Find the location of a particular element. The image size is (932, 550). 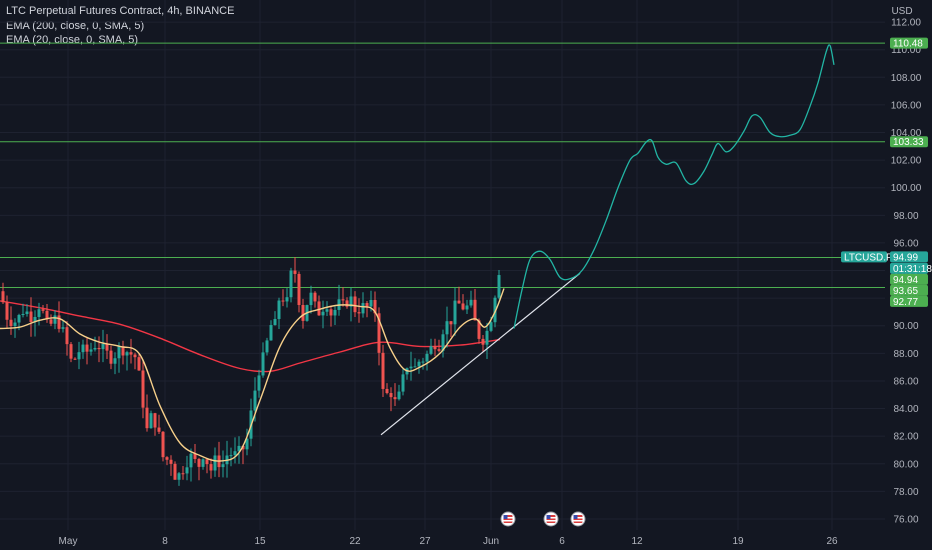

time-tick-label: 15 is located at coordinates (260, 541).